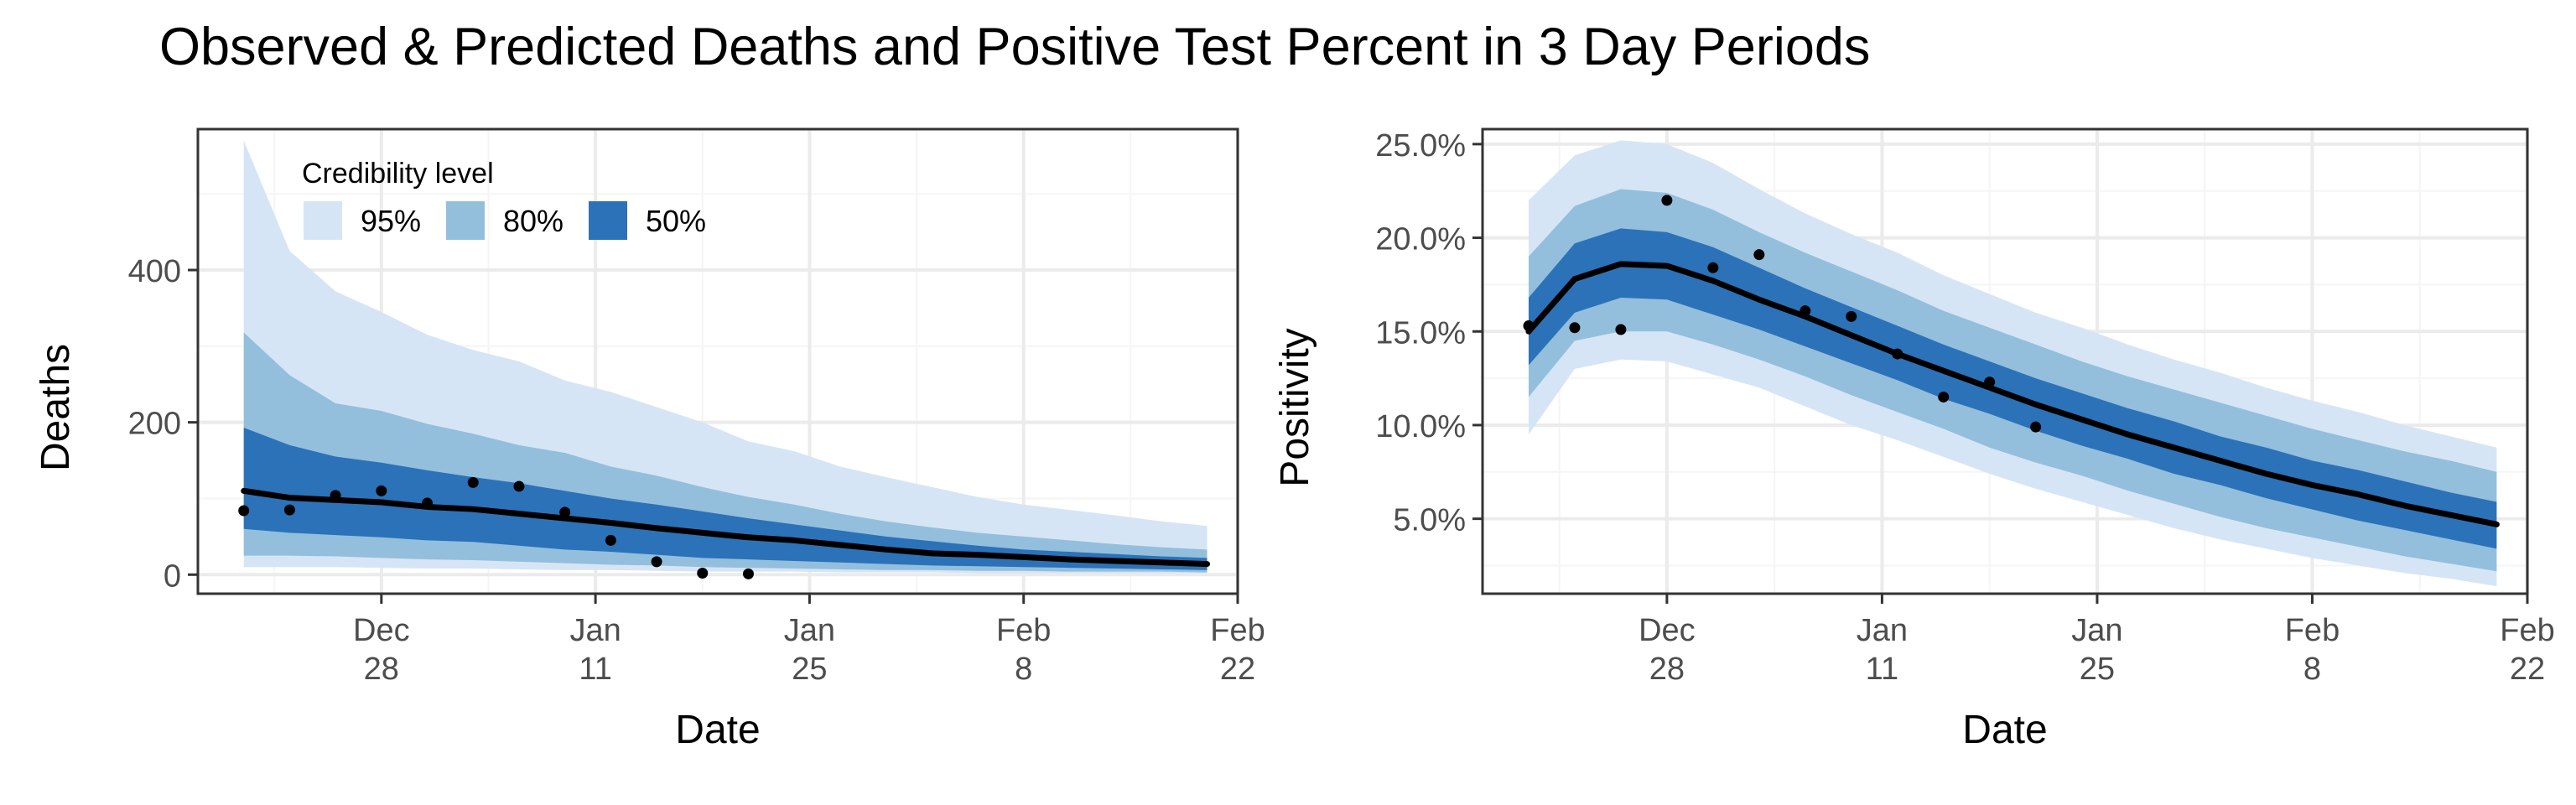 The image size is (2576, 805). What do you see at coordinates (504, 199) in the screenshot?
I see `legend: Credibility level 95% 80% 50%` at bounding box center [504, 199].